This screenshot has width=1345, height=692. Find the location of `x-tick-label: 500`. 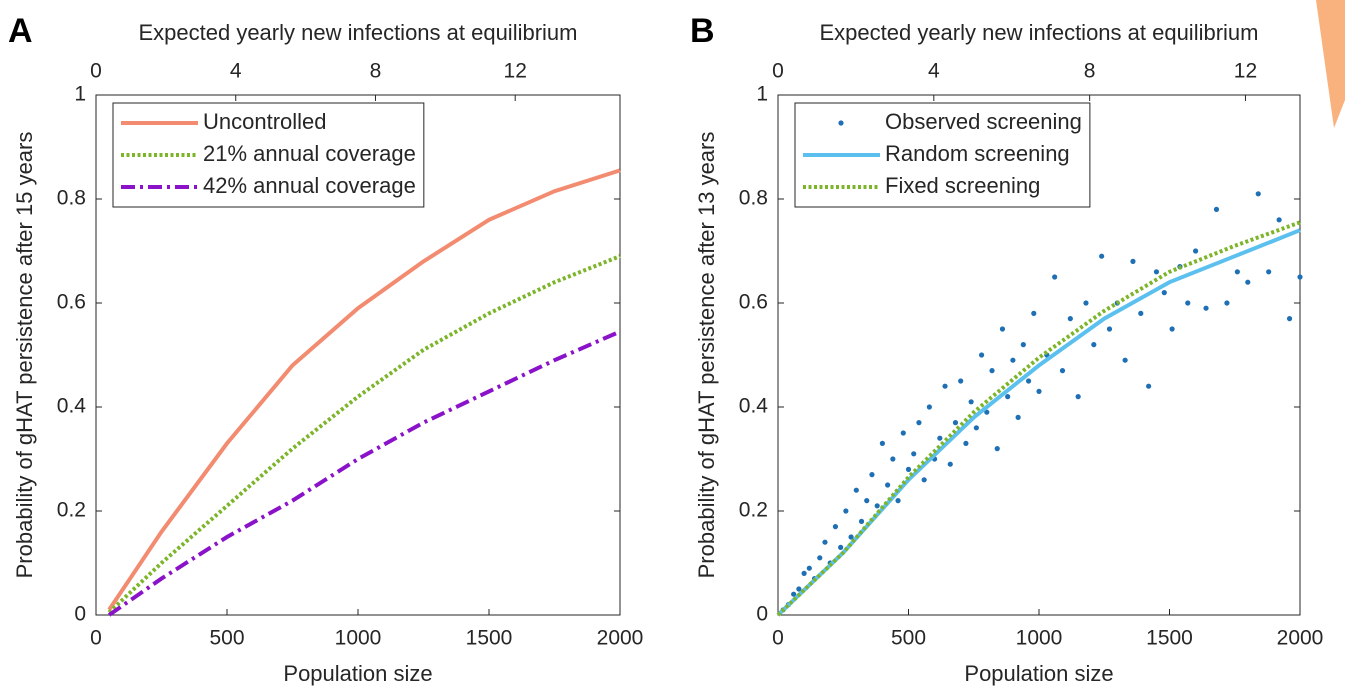

x-tick-label: 500 is located at coordinates (908, 638).